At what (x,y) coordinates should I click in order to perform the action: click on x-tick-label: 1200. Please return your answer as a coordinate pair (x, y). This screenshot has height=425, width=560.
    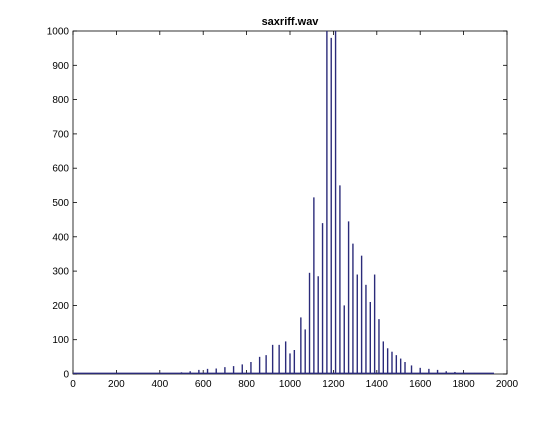
    Looking at the image, I should click on (333, 384).